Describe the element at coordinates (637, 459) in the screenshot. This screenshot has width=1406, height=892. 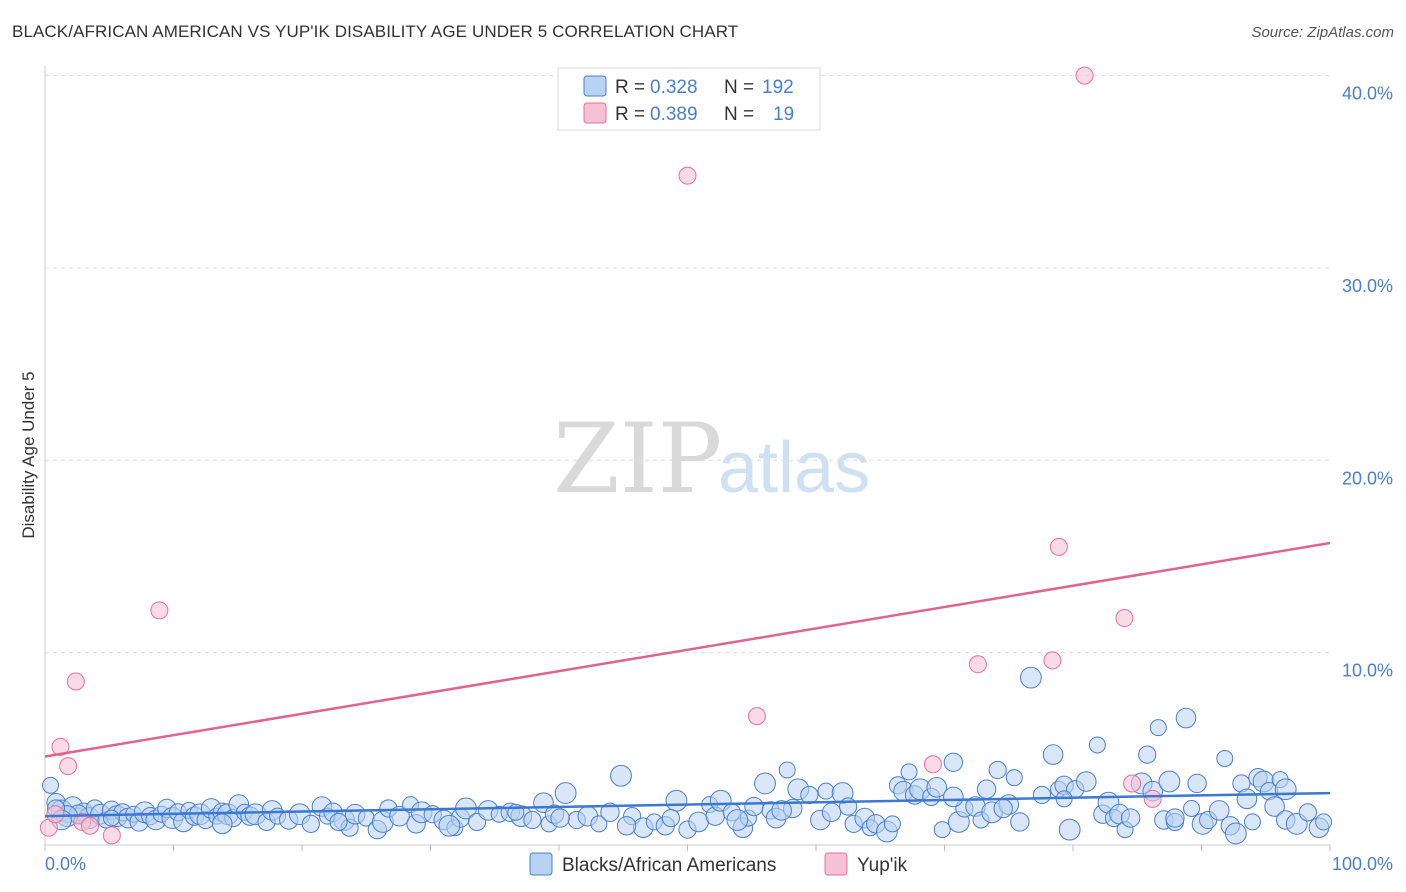
I see `watermark-zip: ZIP` at that location.